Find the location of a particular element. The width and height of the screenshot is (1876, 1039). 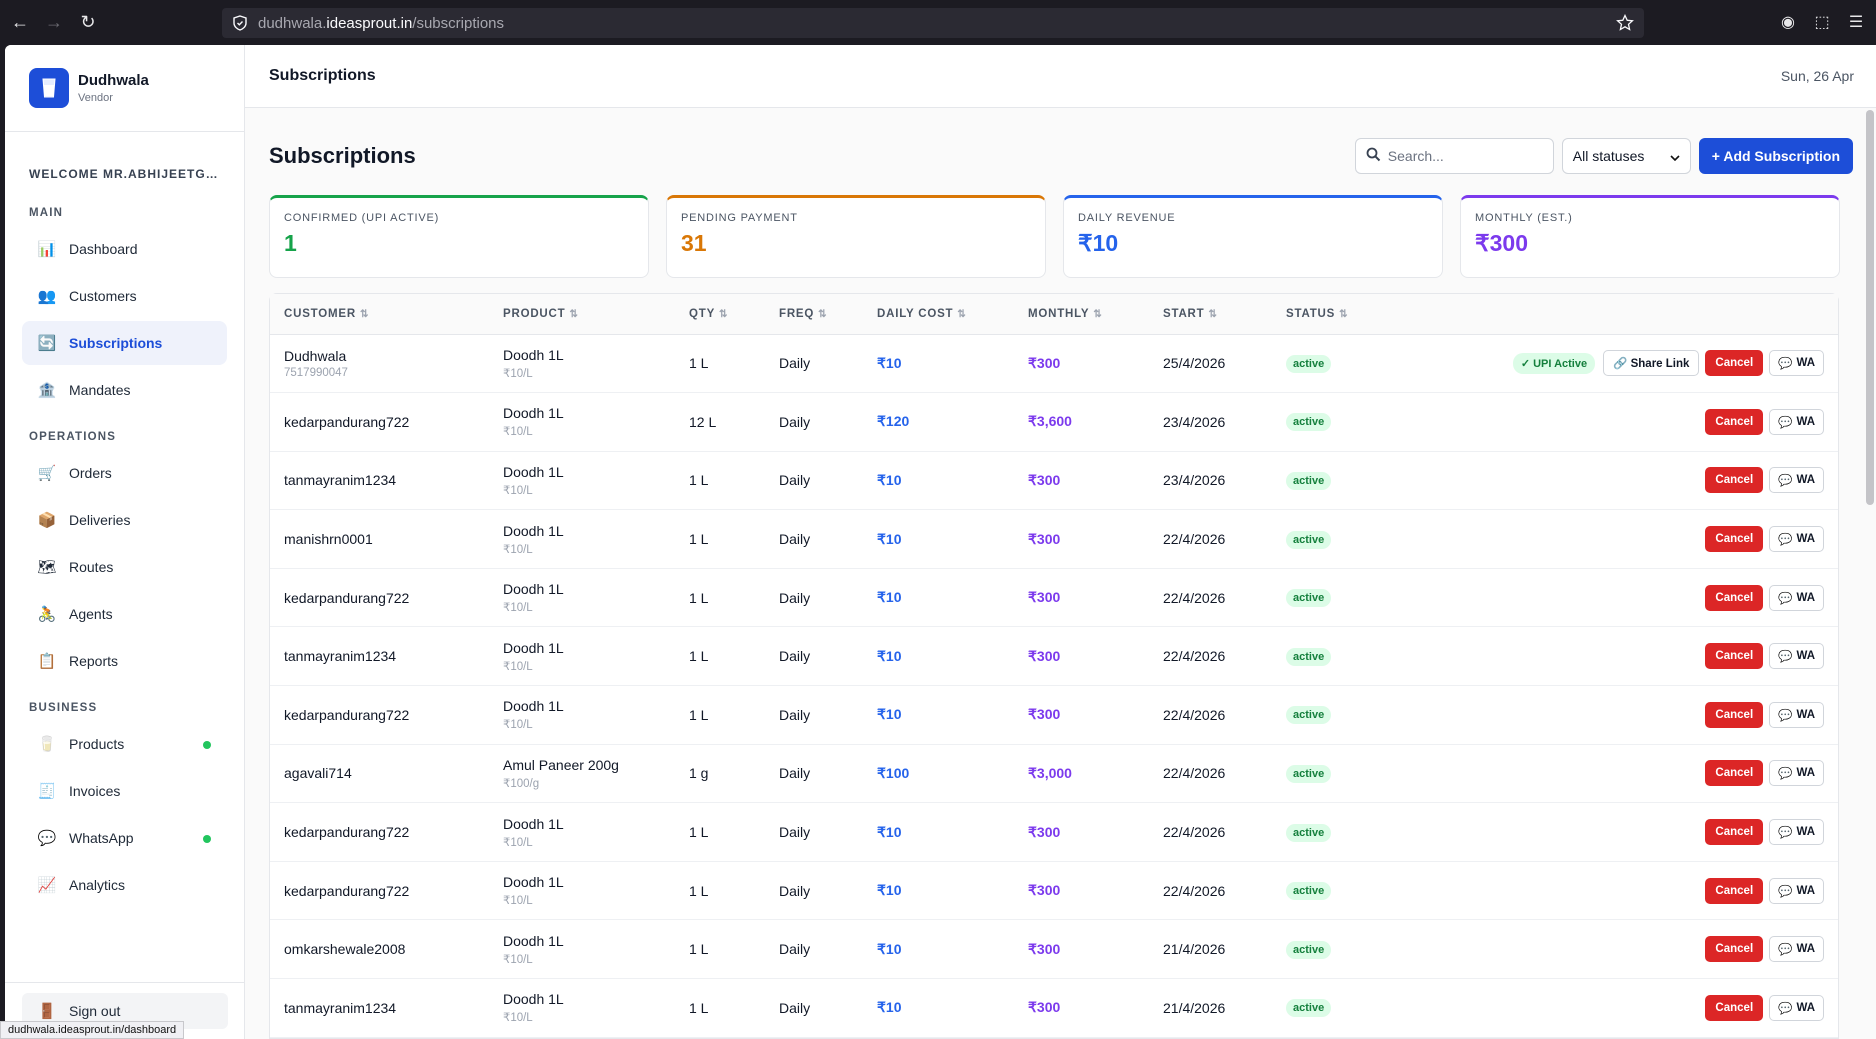

column-header-qty: QTY ⇅ is located at coordinates (720, 314).